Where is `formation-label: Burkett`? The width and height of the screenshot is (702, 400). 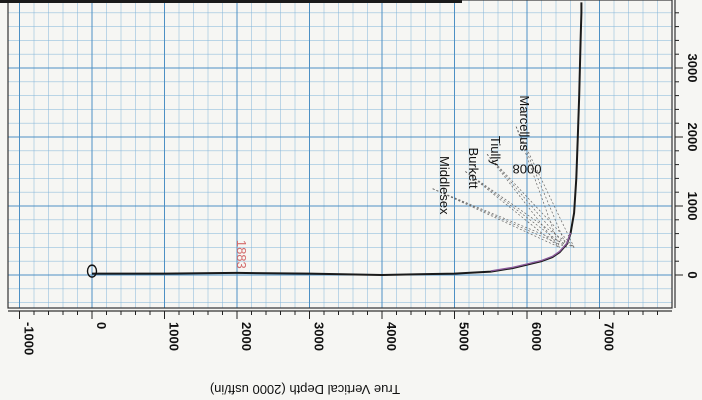
formation-label: Burkett is located at coordinates (473, 168).